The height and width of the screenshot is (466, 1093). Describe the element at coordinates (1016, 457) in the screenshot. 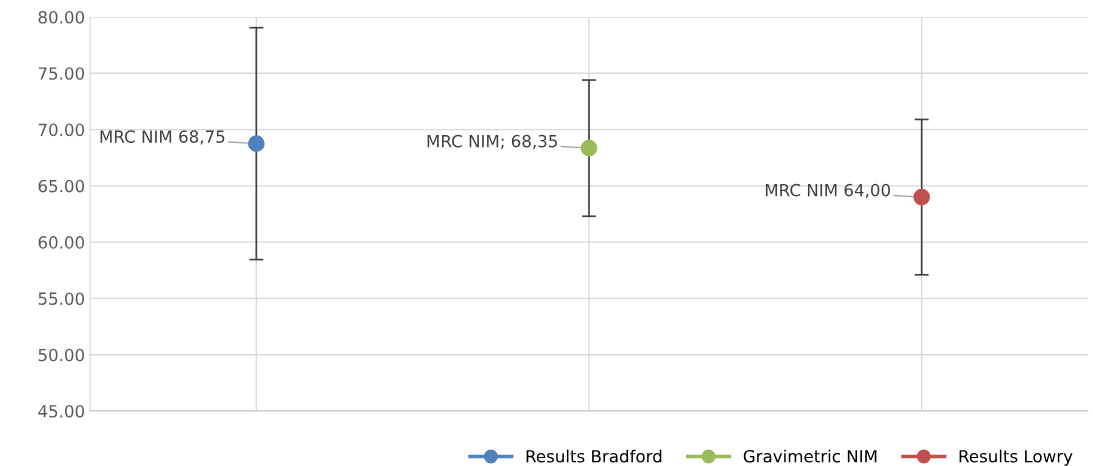

I see `legend-label: Results Lowry` at that location.